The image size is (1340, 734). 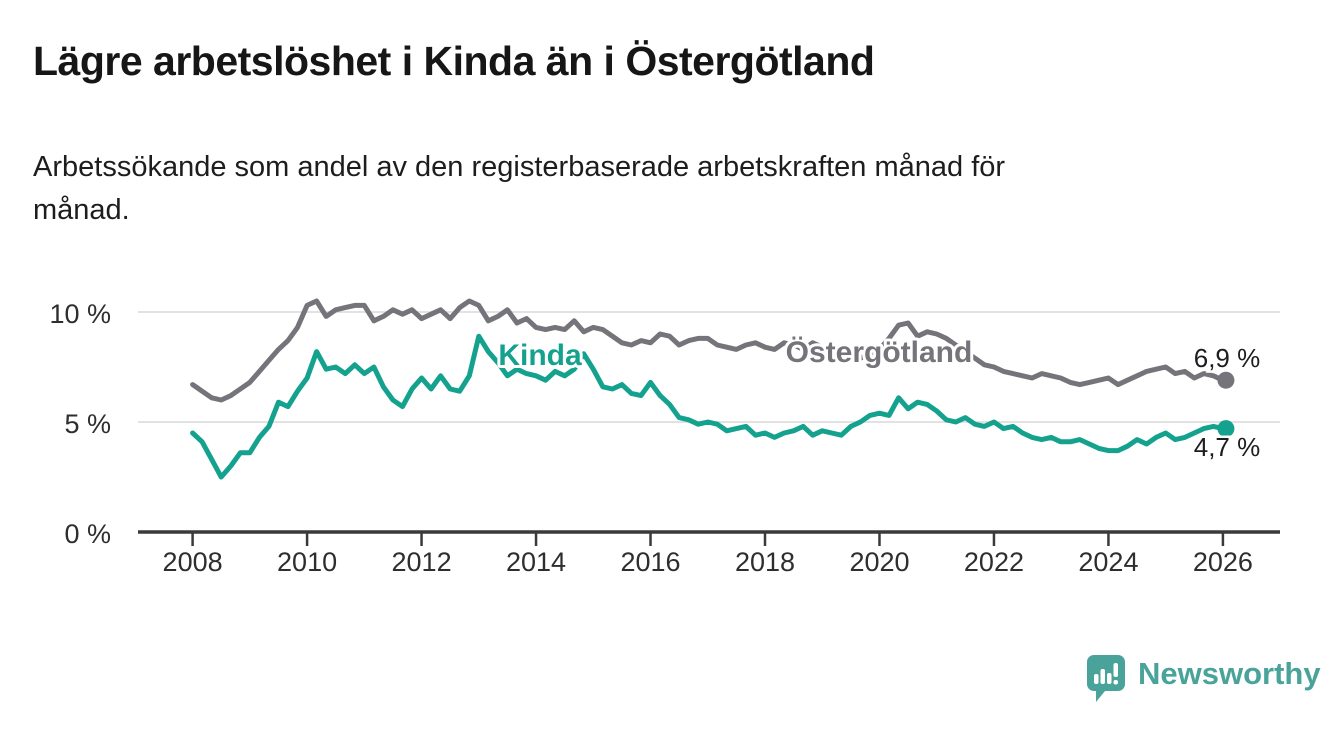 I want to click on x-tick-label: 2016, so click(x=650, y=562).